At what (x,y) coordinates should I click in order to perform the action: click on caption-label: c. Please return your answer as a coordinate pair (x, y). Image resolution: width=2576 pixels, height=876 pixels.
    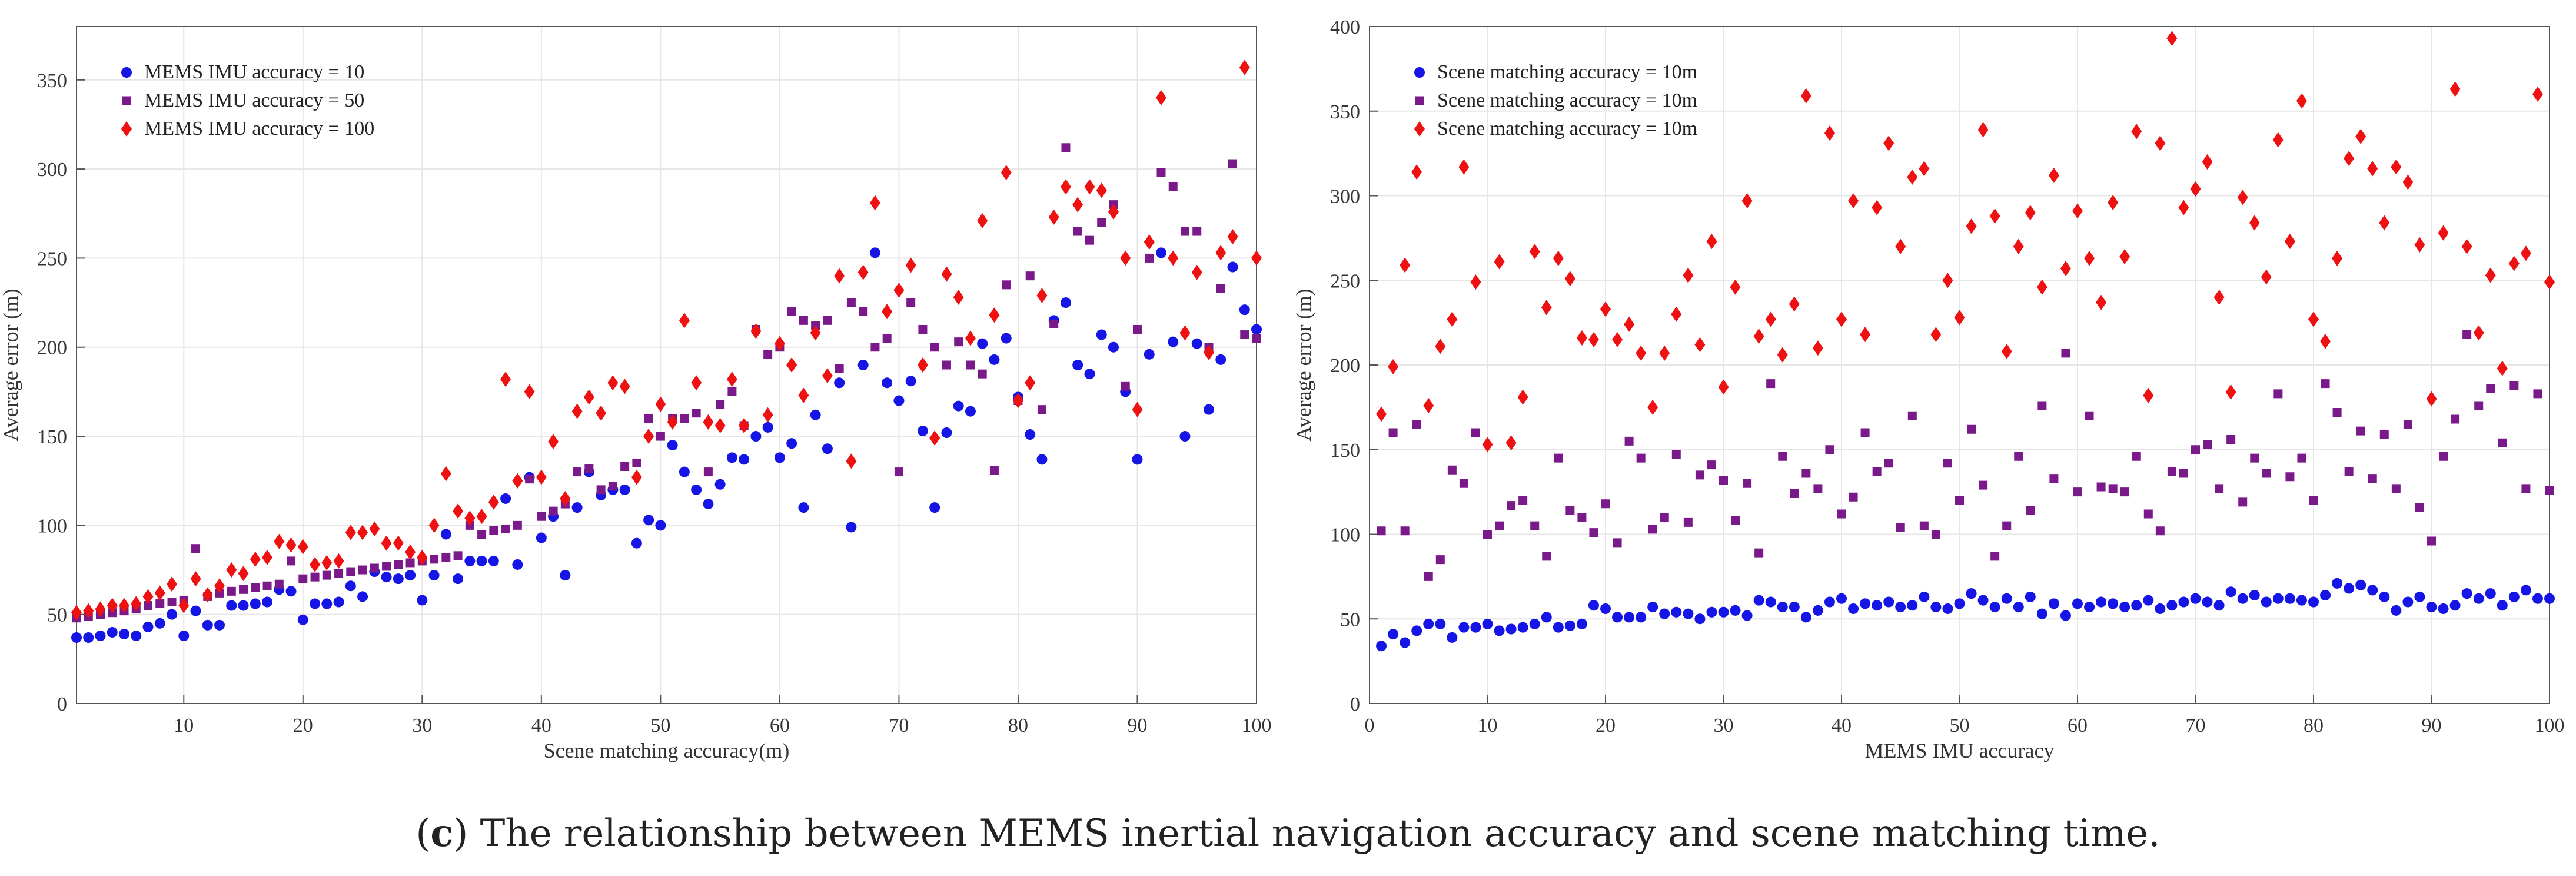
    Looking at the image, I should click on (442, 833).